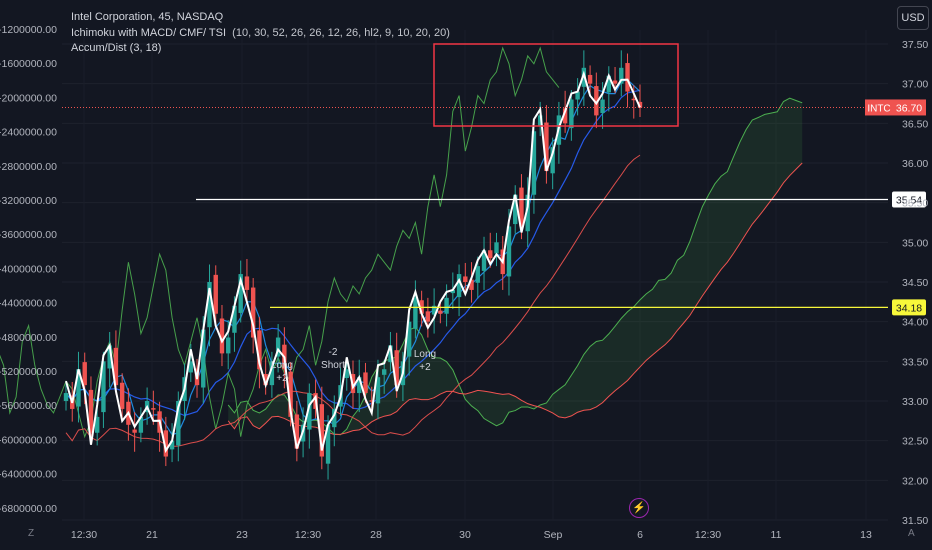 Image resolution: width=932 pixels, height=550 pixels. Describe the element at coordinates (915, 481) in the screenshot. I see `price-tick-label: 32.00` at that location.